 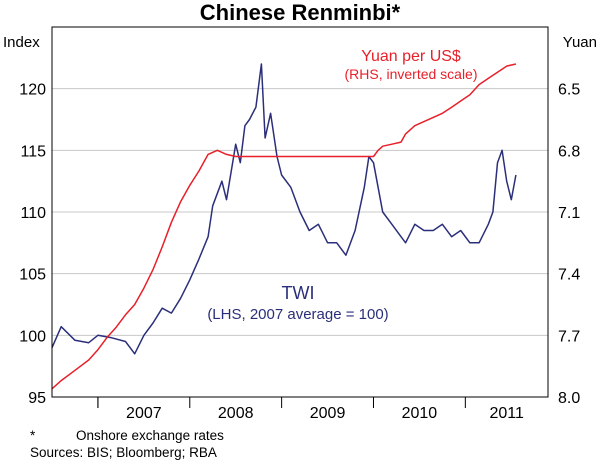 What do you see at coordinates (569, 275) in the screenshot?
I see `right-tick-label: 7.4` at bounding box center [569, 275].